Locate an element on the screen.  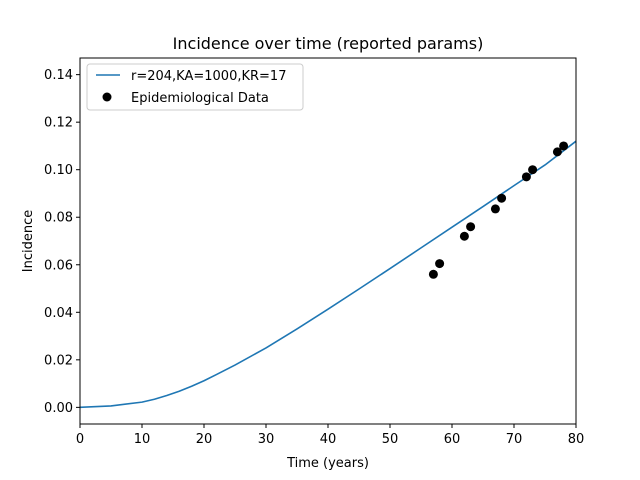
legend-marker-swatch is located at coordinates (107, 97).